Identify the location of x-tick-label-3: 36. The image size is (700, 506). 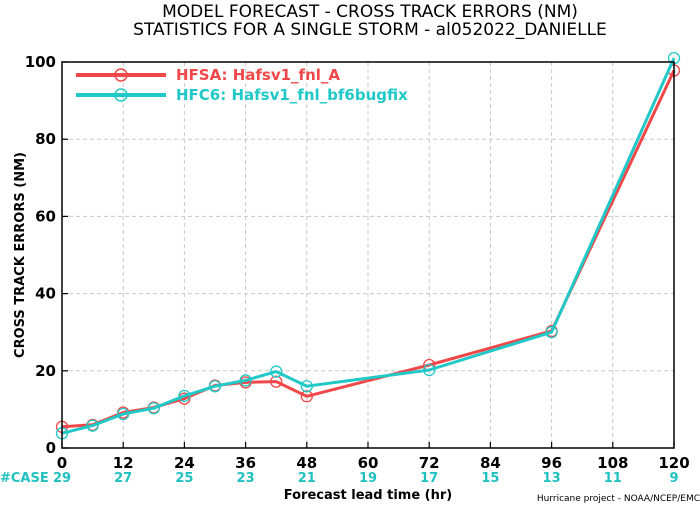
(245, 463).